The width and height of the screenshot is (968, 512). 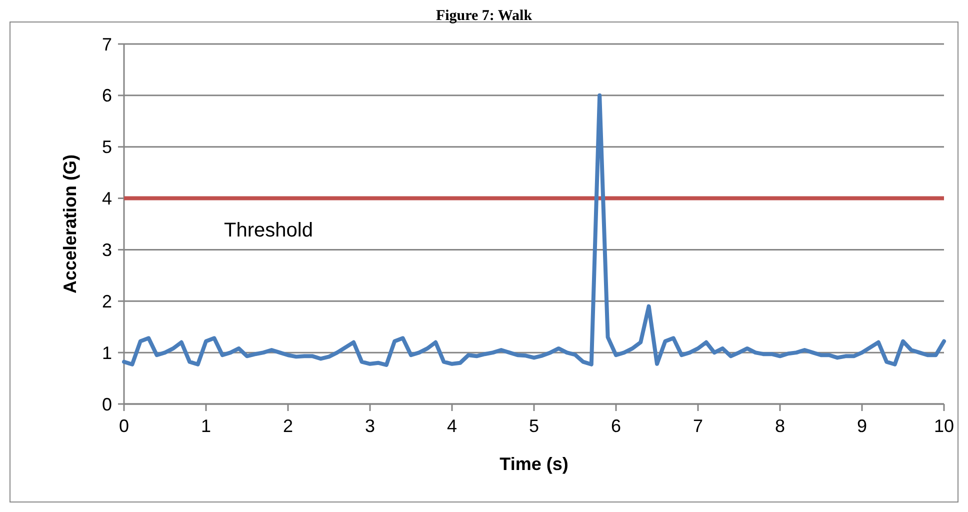 I want to click on x-tick-label: 6, so click(x=616, y=426).